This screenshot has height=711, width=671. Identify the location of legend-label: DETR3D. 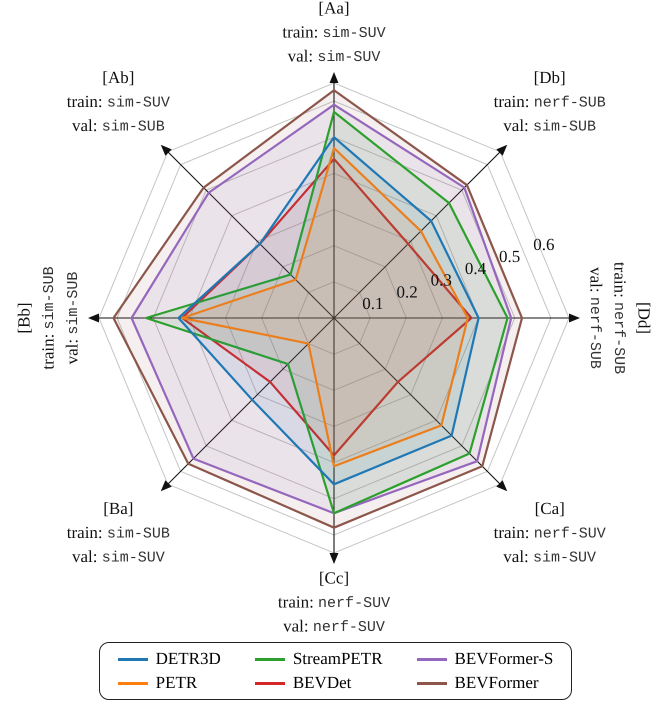
(188, 659).